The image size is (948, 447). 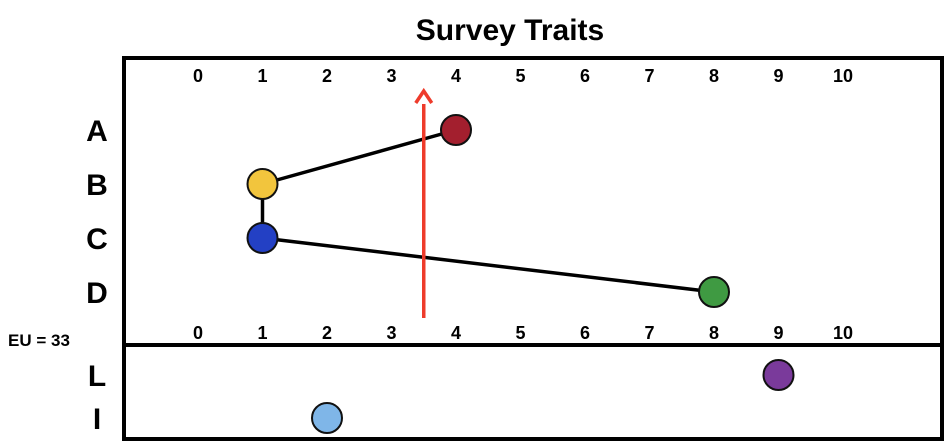 I want to click on chart-title: Survey Traits, so click(x=510, y=30).